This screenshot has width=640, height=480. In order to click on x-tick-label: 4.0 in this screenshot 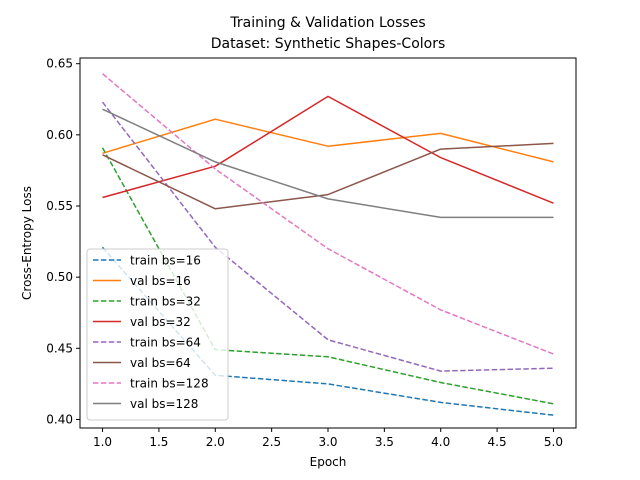, I will do `click(440, 442)`.